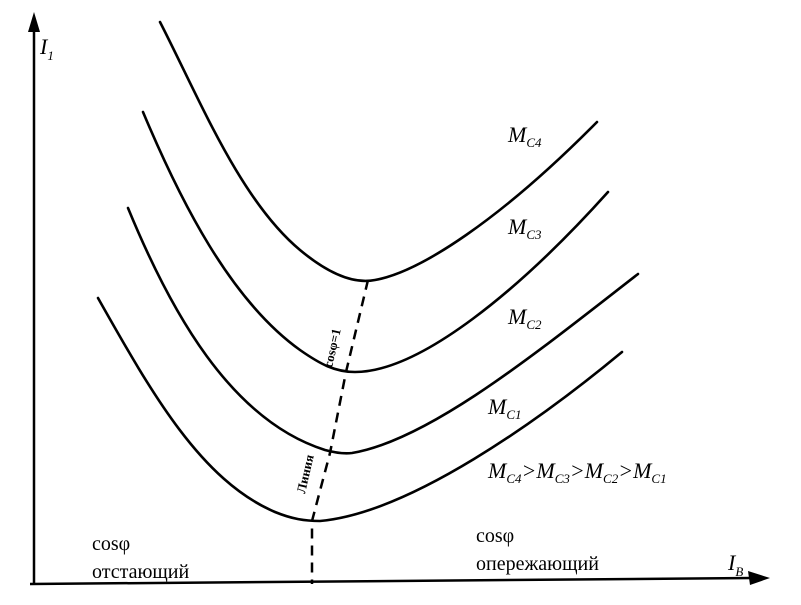  I want to click on region-right-line1: cosφ, so click(495, 536).